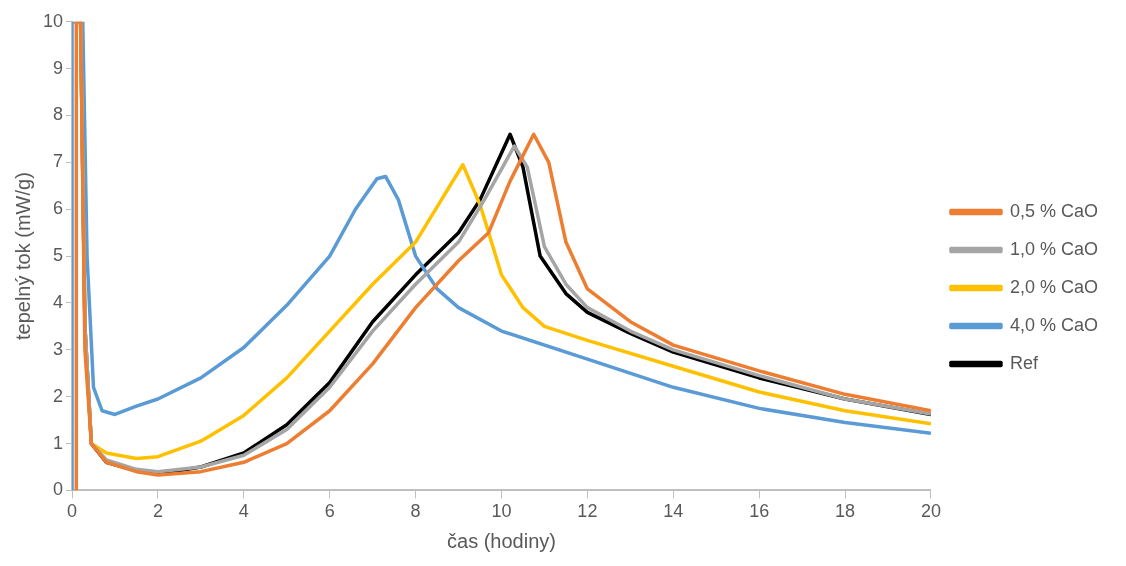 The image size is (1126, 566). I want to click on x-tick-label: 12, so click(587, 511).